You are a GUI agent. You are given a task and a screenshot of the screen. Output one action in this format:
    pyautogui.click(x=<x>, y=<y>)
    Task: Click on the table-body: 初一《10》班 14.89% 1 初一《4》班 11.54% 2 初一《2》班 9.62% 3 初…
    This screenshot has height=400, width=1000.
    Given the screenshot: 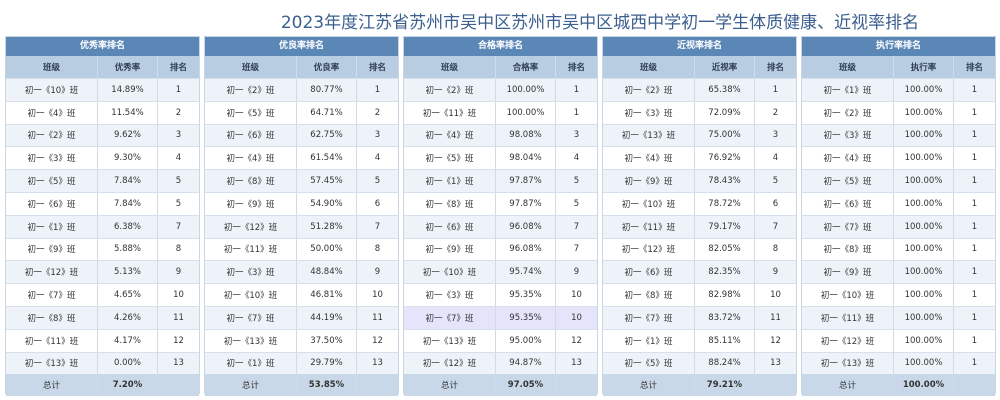 What is the action you would take?
    pyautogui.click(x=102, y=226)
    